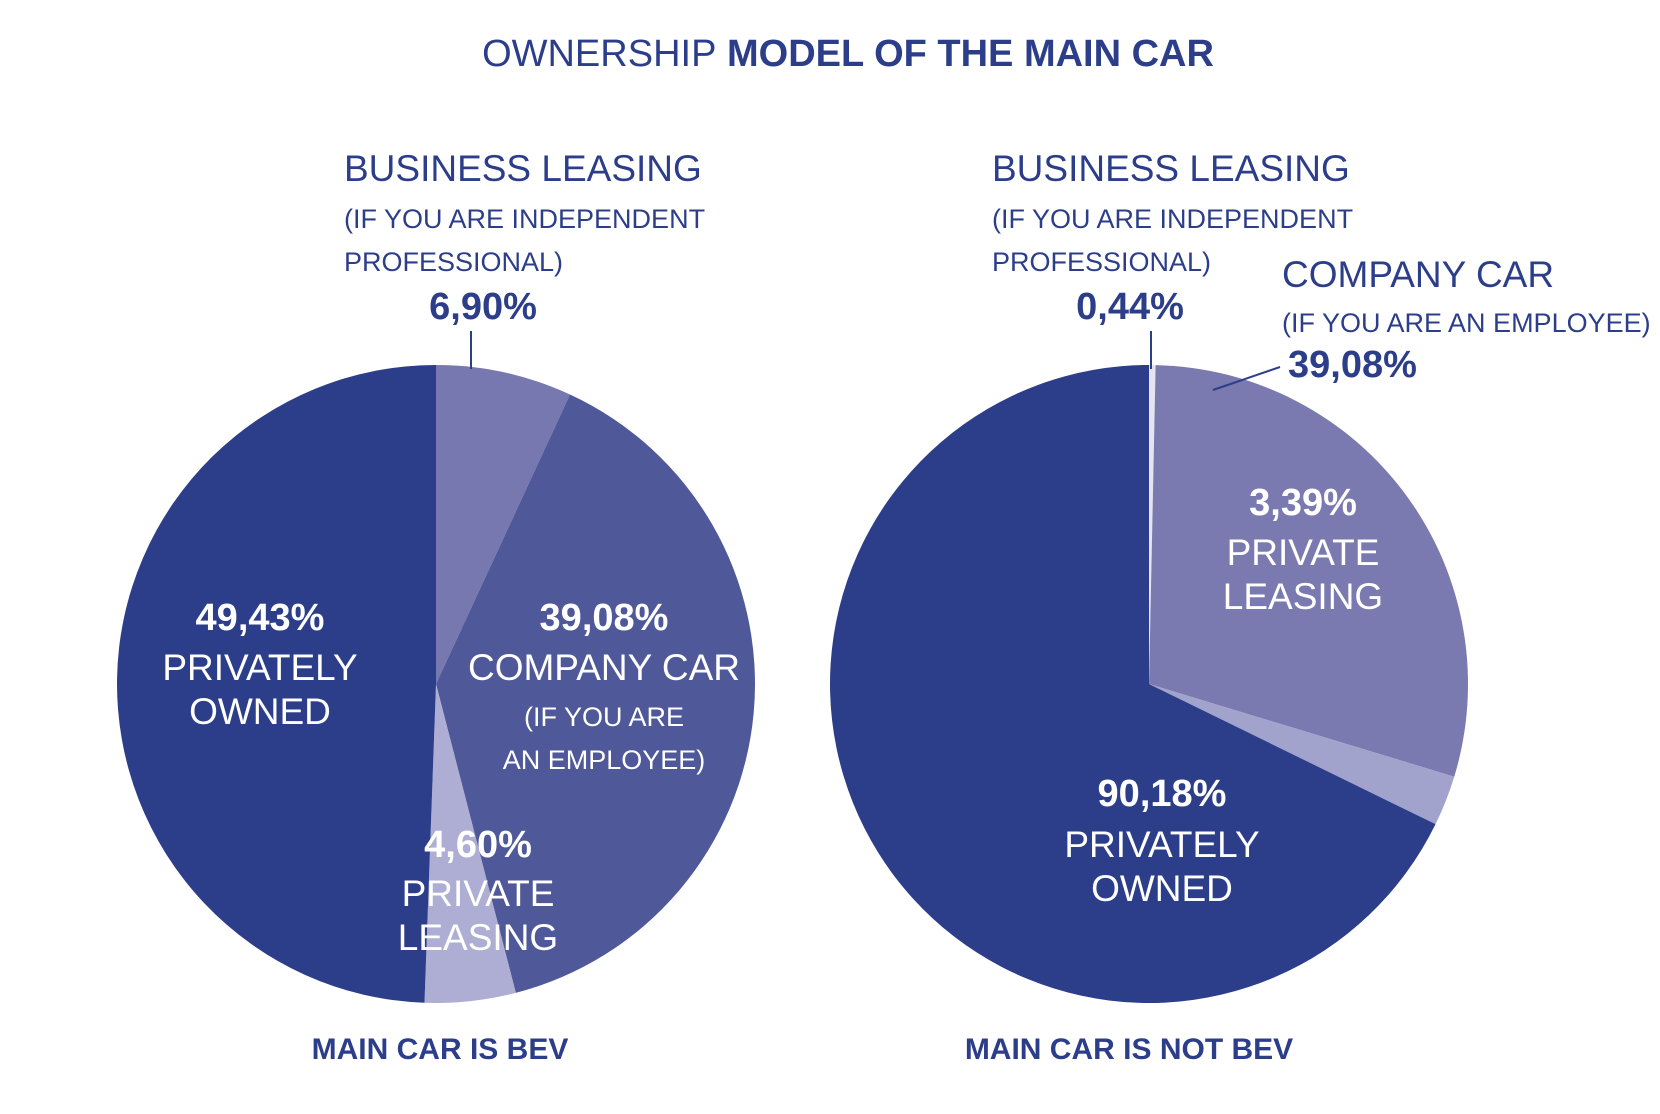 The image size is (1660, 1114). Describe the element at coordinates (599, 54) in the screenshot. I see `title-light: OWNERSHIP` at that location.